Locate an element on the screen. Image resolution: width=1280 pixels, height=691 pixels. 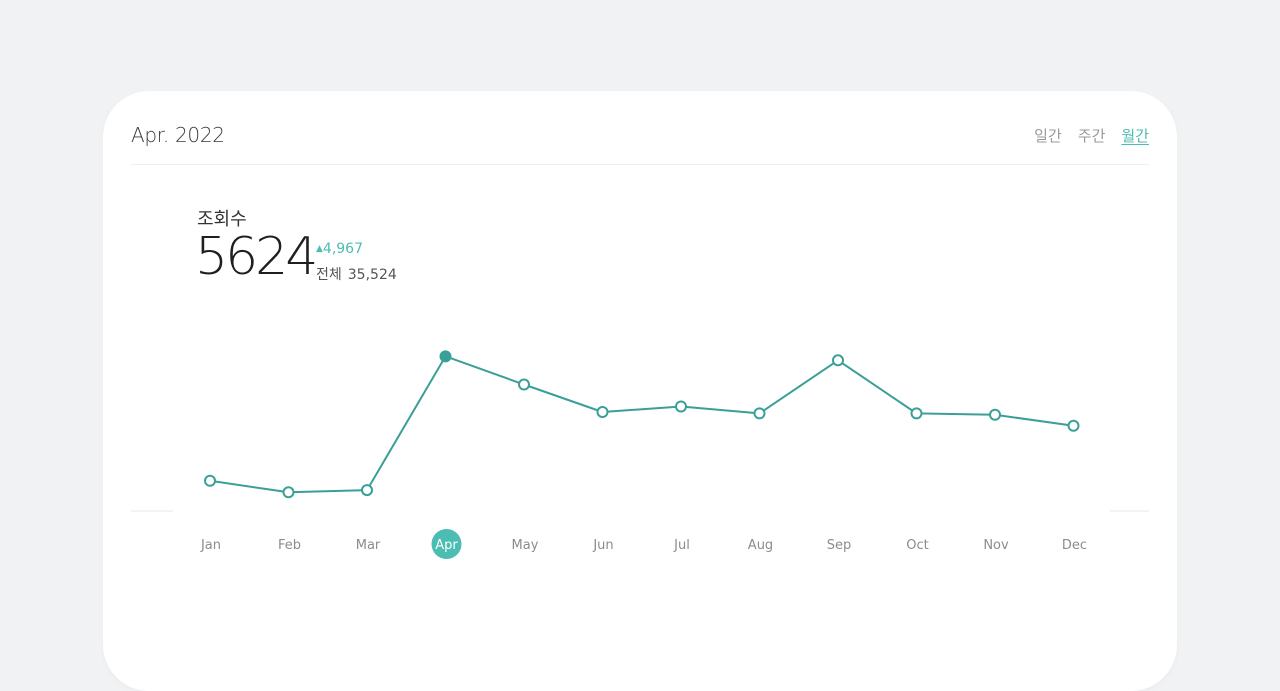
x-tick-label-jul: Jul is located at coordinates (681, 545).